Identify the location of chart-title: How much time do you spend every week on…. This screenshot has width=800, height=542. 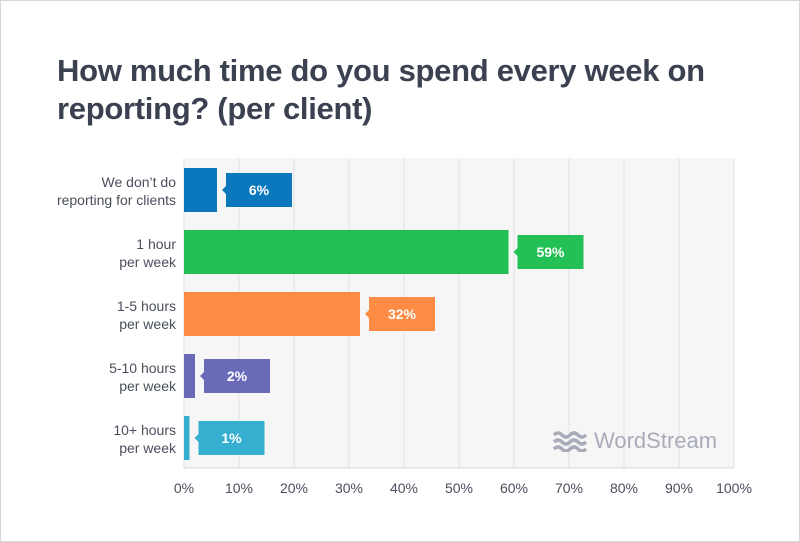
(381, 89).